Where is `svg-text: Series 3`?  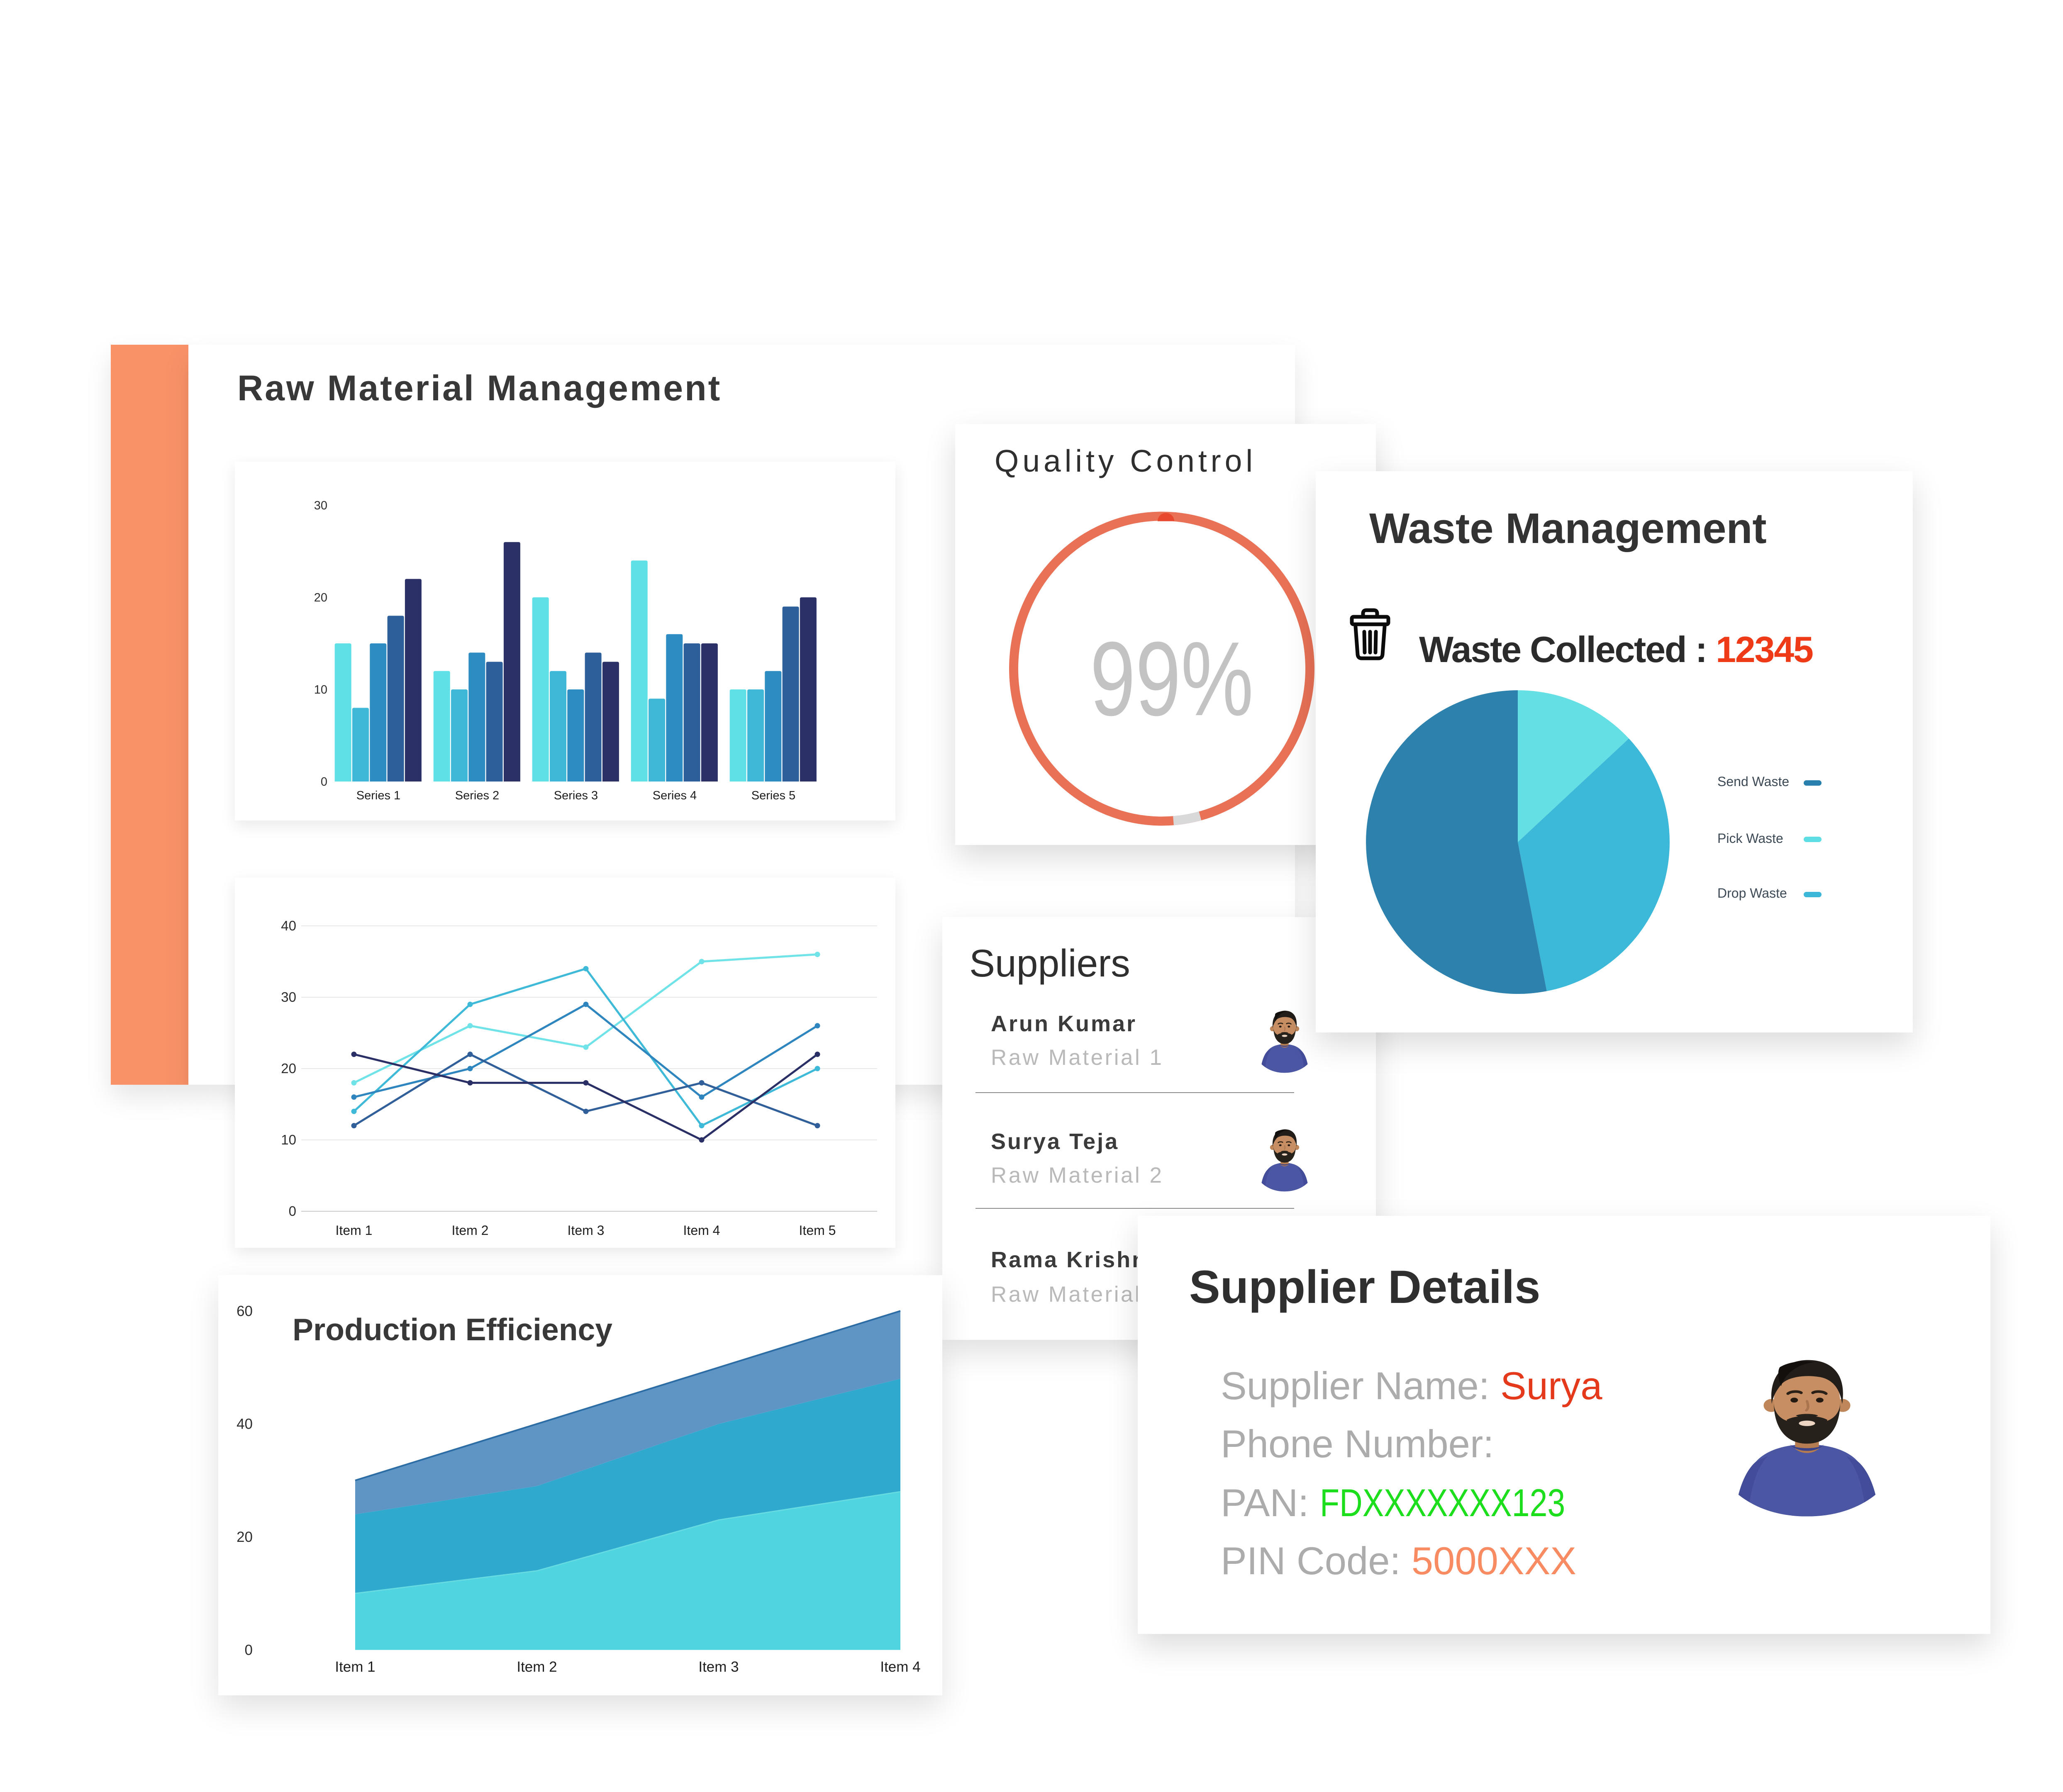 svg-text: Series 3 is located at coordinates (576, 795).